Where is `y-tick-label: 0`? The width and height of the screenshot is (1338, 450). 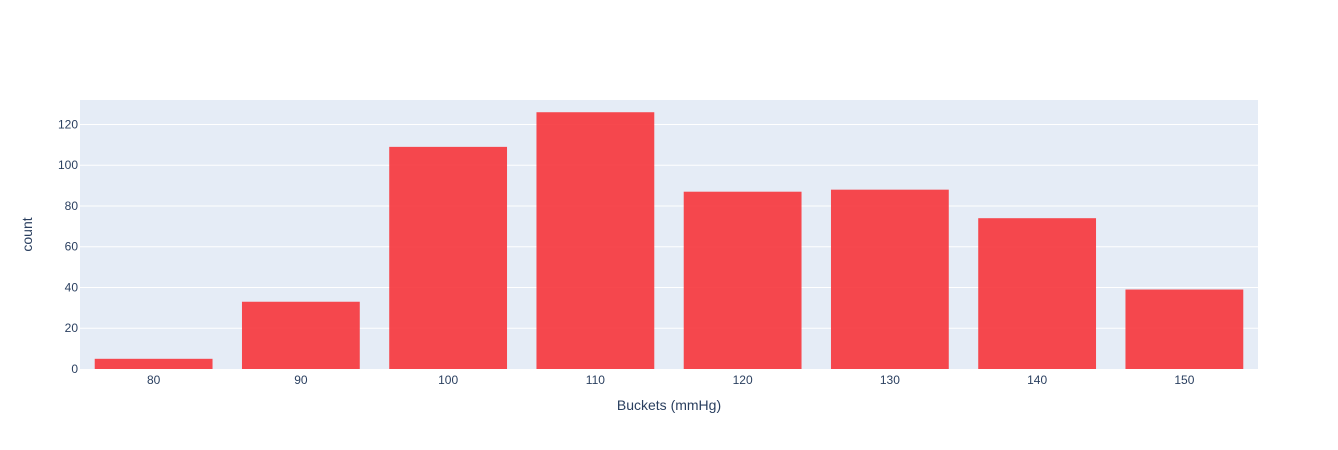
y-tick-label: 0 is located at coordinates (74, 369).